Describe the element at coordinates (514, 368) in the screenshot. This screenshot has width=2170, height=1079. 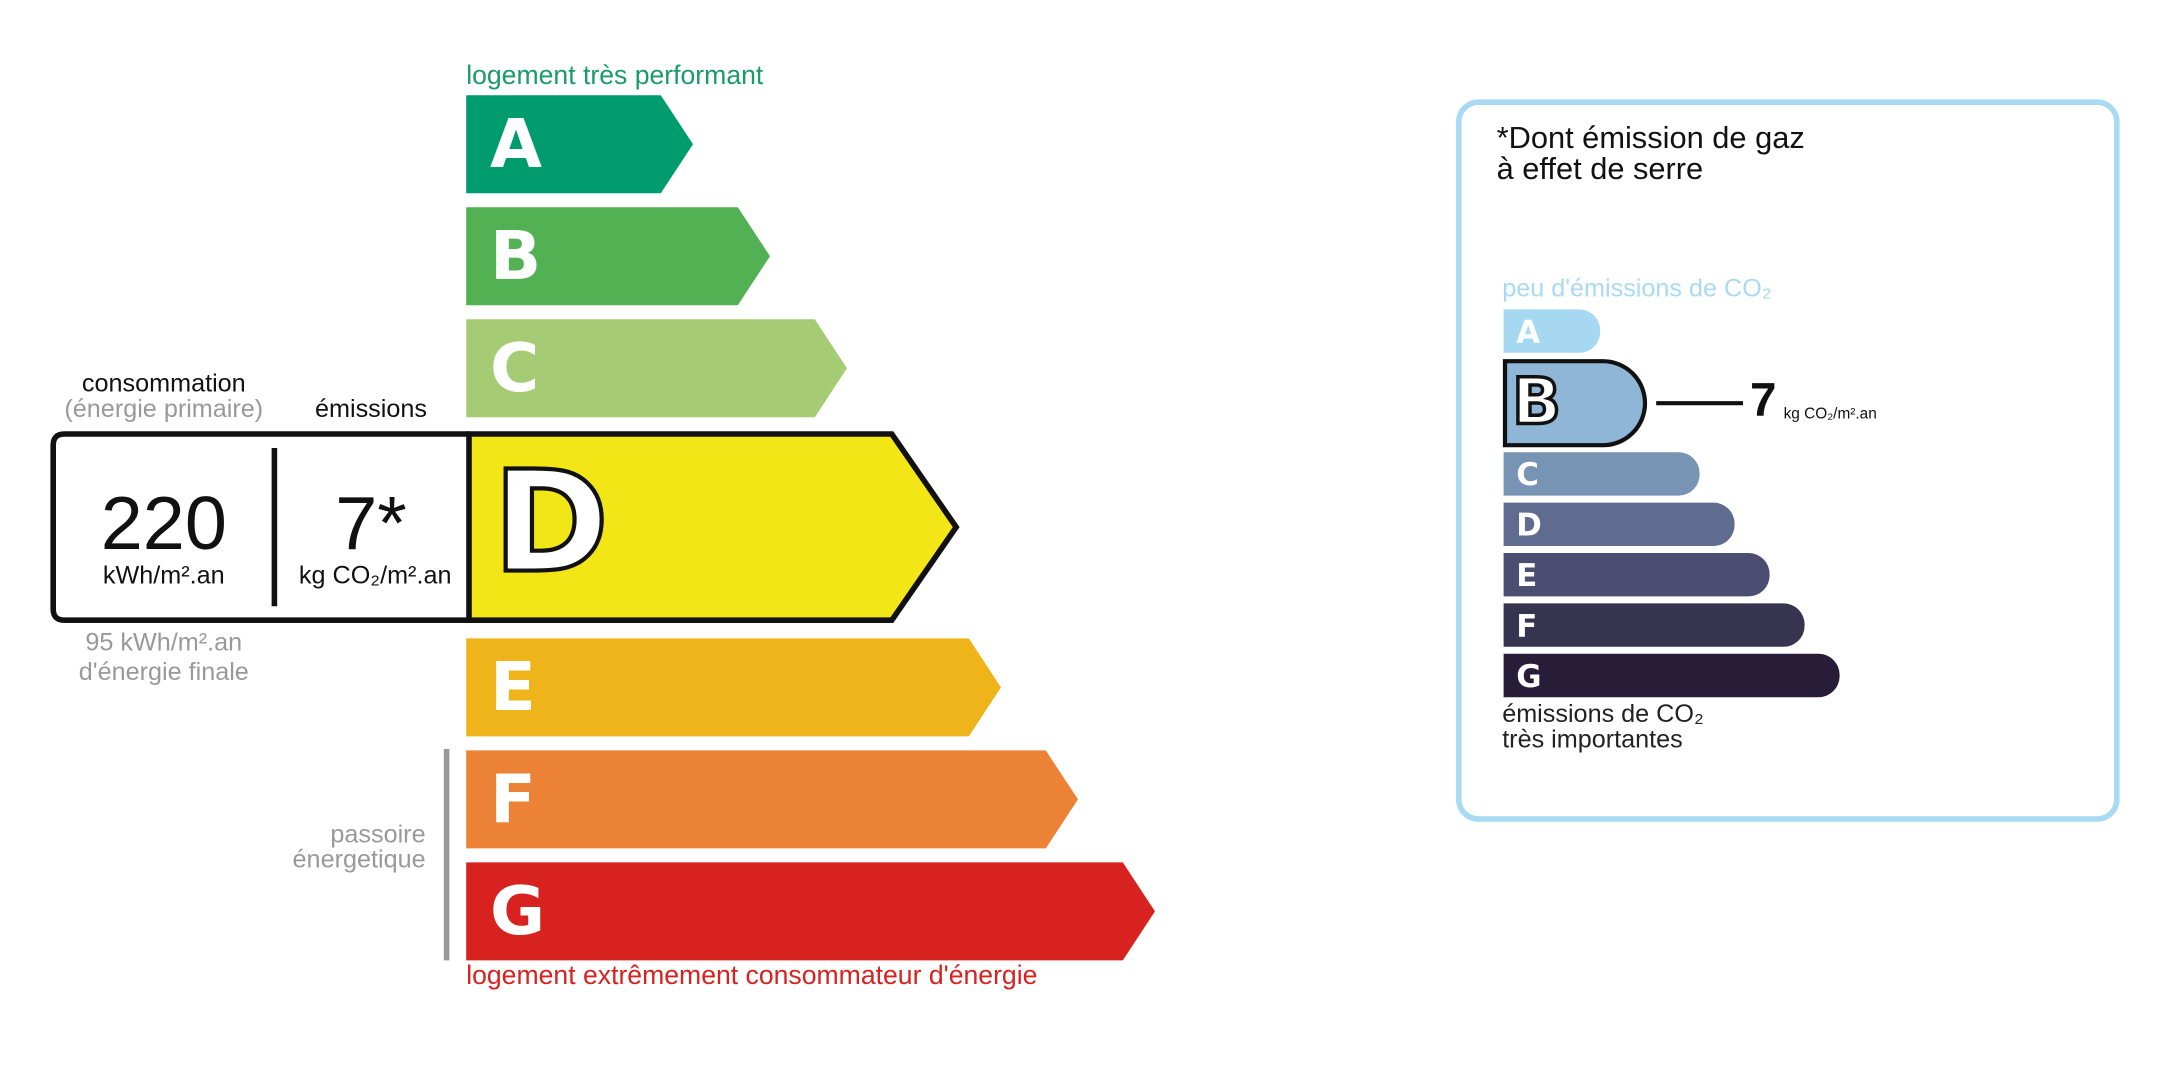
I see `energy-class-letter: C` at that location.